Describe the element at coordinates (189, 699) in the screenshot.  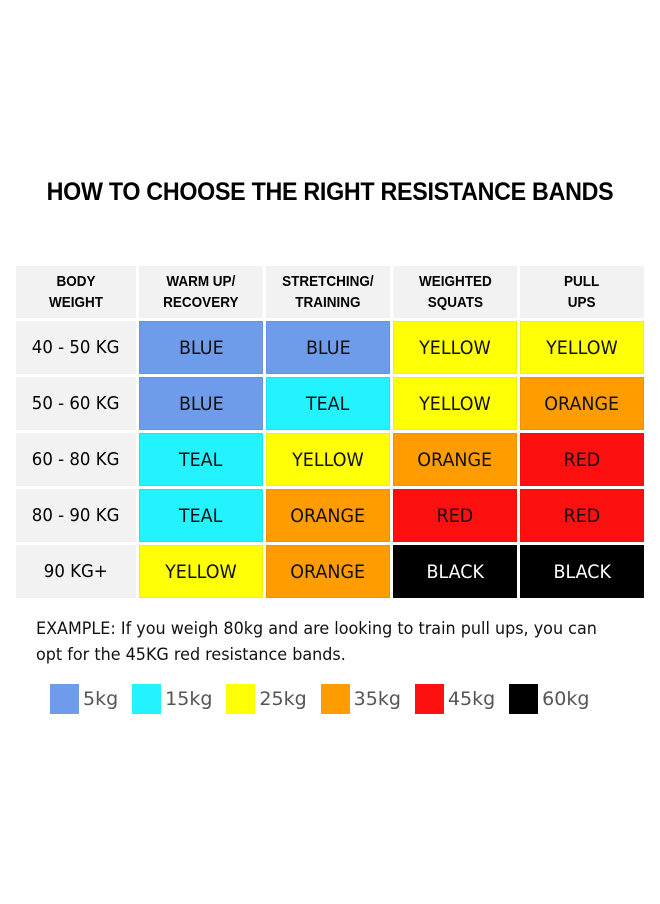
I see `legend-label: 15kg` at that location.